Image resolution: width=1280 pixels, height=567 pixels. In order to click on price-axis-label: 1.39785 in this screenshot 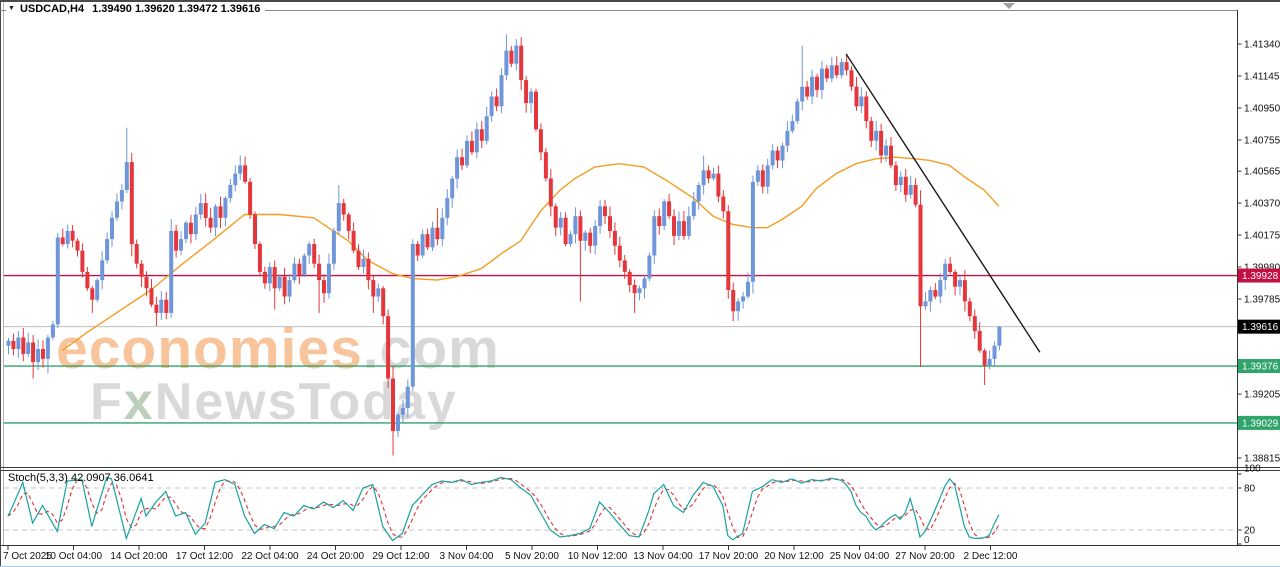, I will do `click(1262, 299)`.